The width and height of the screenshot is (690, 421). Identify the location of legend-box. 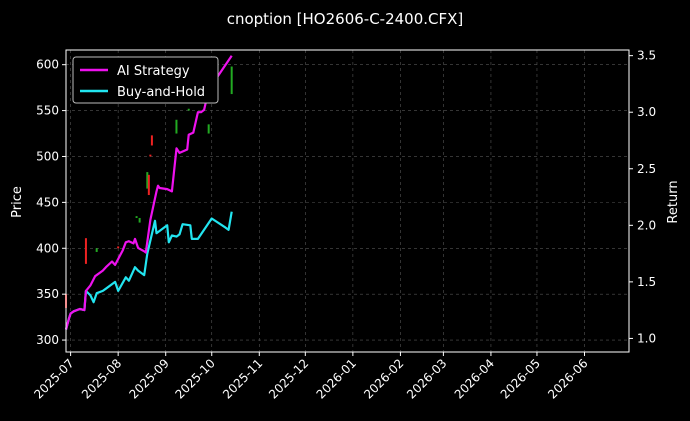
(145, 80).